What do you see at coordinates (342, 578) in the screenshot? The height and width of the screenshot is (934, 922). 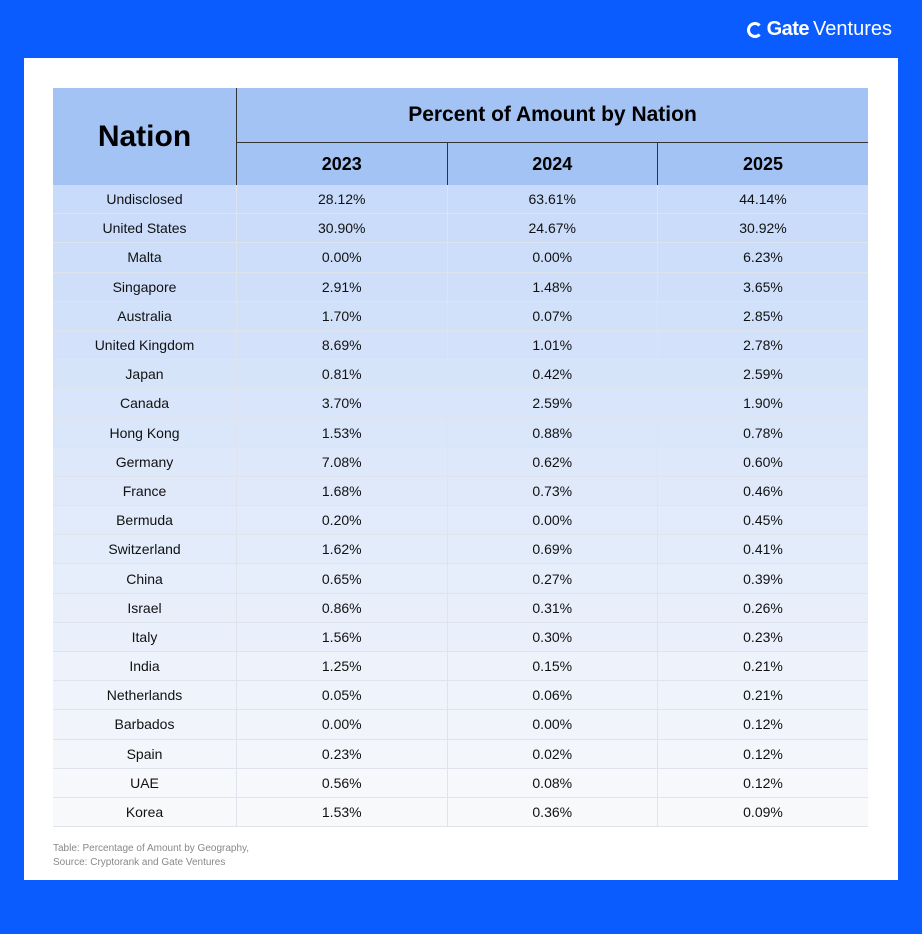 I see `percent-cell-2023: 0.65%` at bounding box center [342, 578].